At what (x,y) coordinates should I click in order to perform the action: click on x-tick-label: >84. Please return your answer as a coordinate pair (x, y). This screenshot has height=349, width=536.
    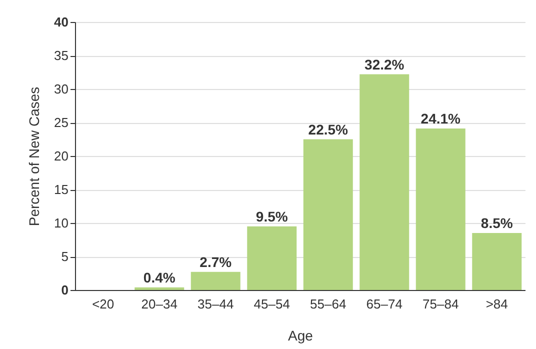
    Looking at the image, I should click on (497, 304).